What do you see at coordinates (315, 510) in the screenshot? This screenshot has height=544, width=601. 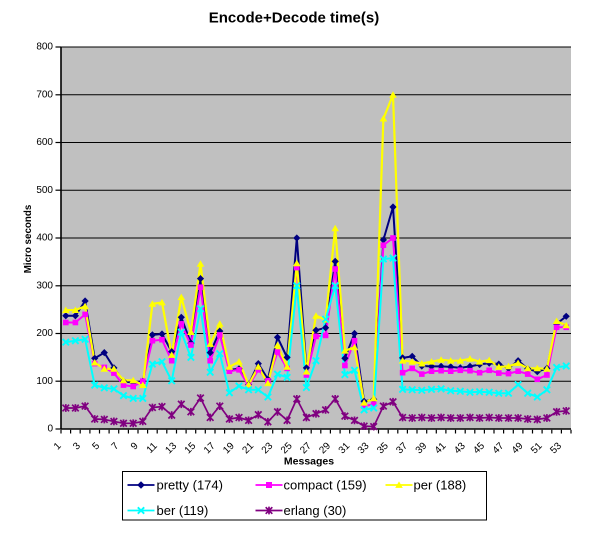 I see `svg-text: erlang (30)` at bounding box center [315, 510].